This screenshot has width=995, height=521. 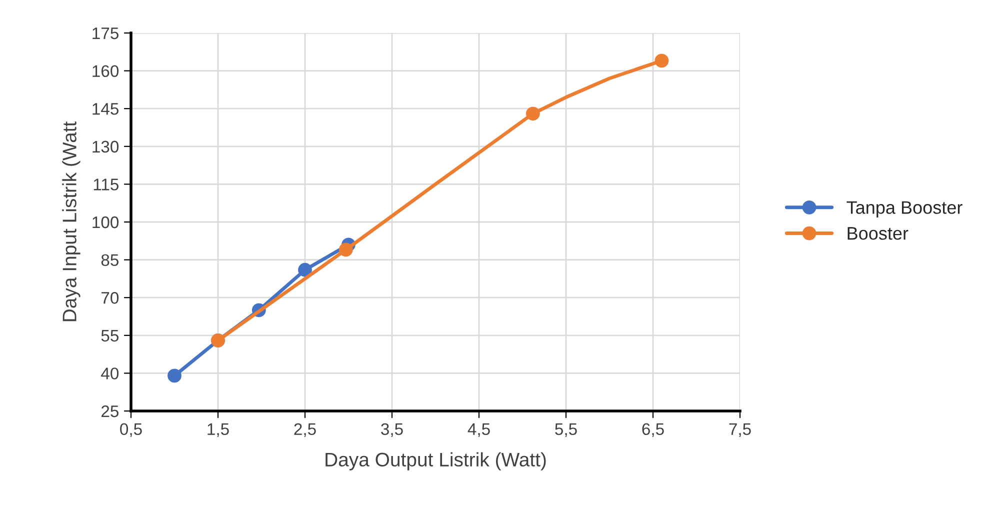 What do you see at coordinates (878, 233) in the screenshot?
I see `legend-label: Booster` at bounding box center [878, 233].